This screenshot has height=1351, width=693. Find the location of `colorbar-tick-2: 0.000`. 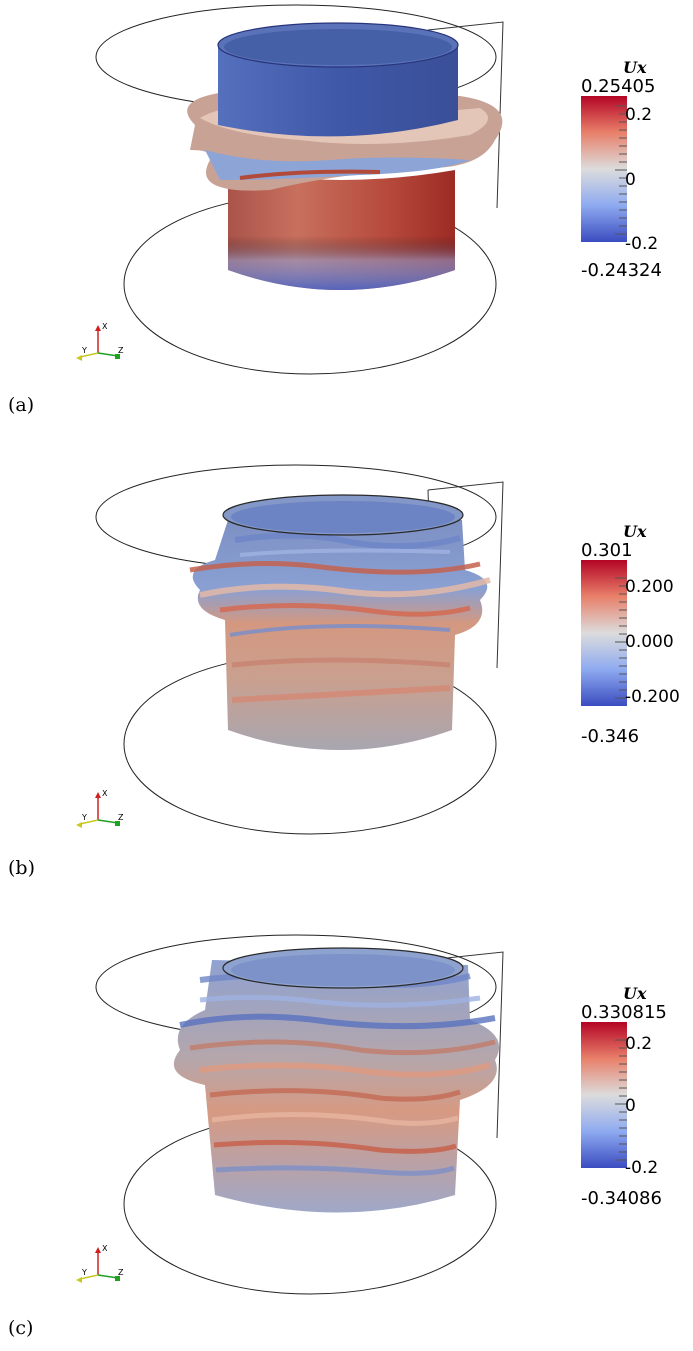

colorbar-tick-2: 0.000 is located at coordinates (649, 642).